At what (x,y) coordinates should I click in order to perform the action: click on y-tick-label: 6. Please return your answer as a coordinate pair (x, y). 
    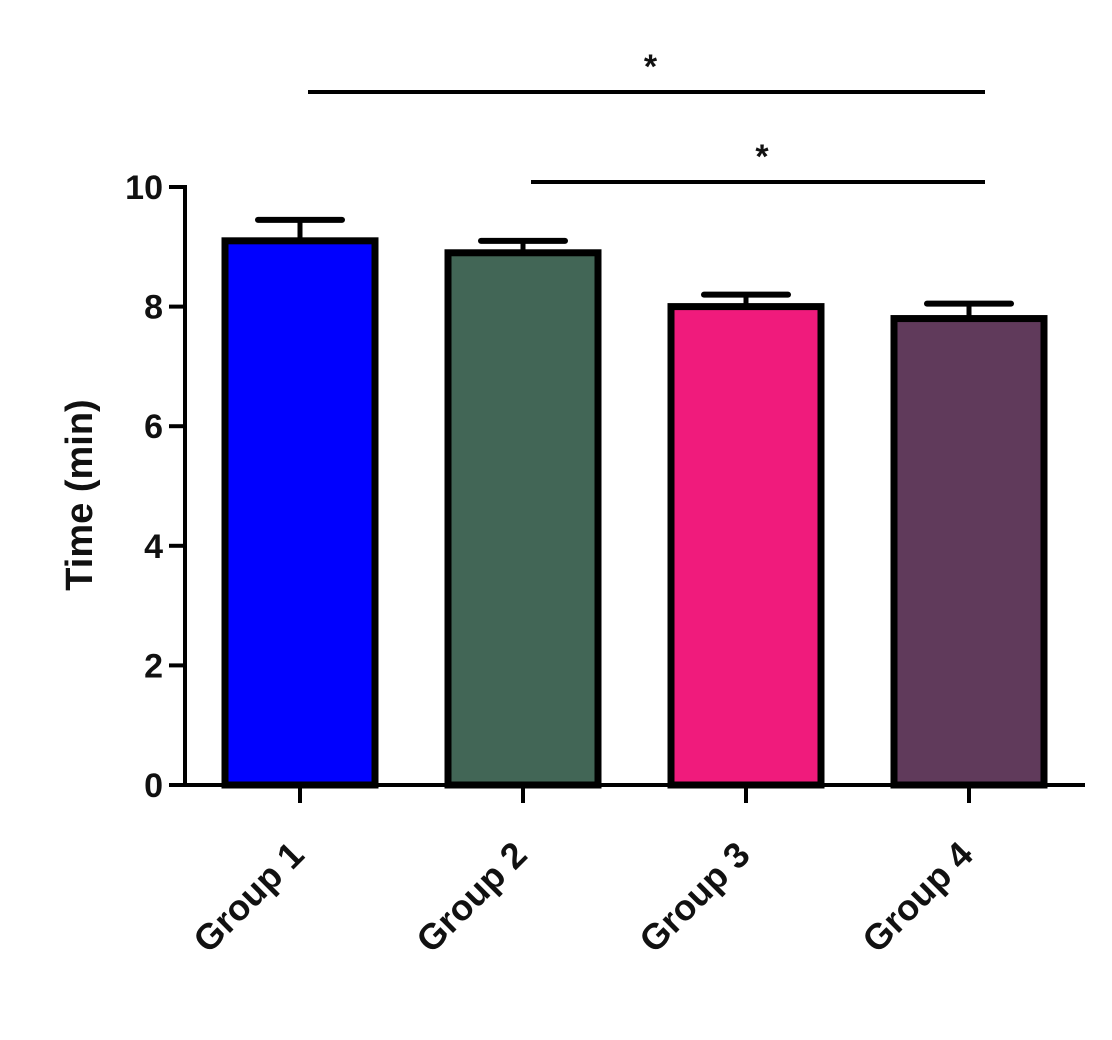
    Looking at the image, I should click on (153, 427).